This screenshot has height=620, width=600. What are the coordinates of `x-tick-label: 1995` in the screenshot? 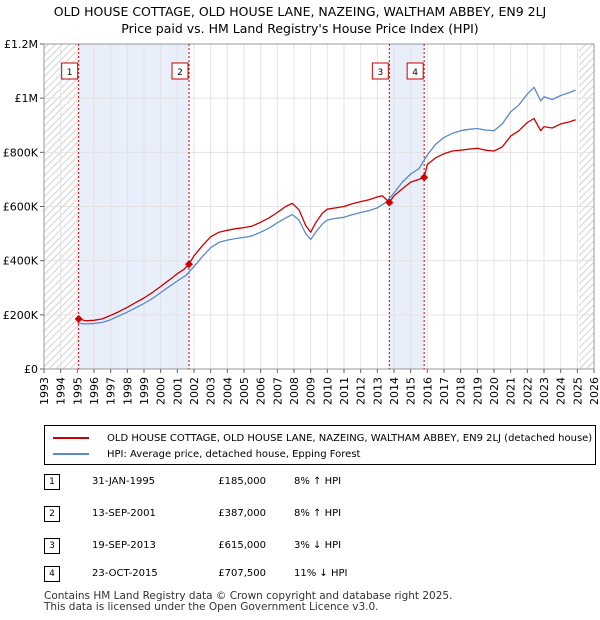 It's located at (77, 391).